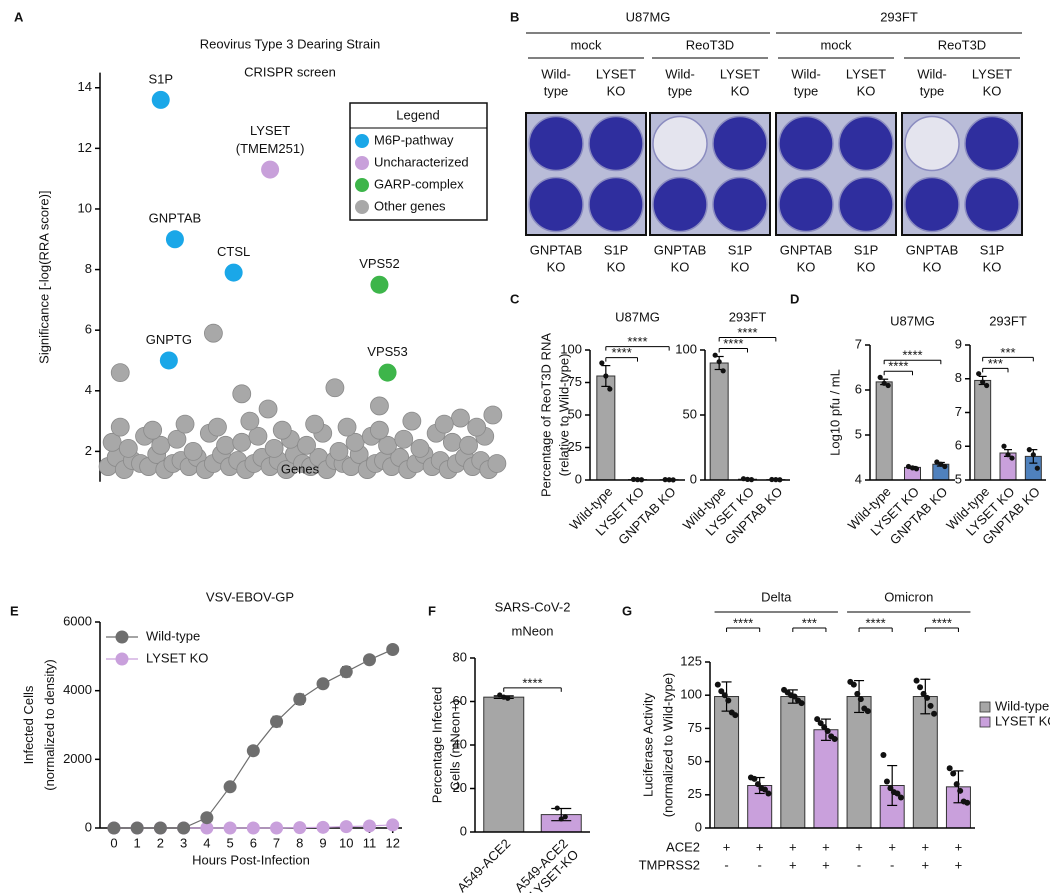 The width and height of the screenshot is (1050, 893). I want to click on well-label: S1P, so click(740, 249).